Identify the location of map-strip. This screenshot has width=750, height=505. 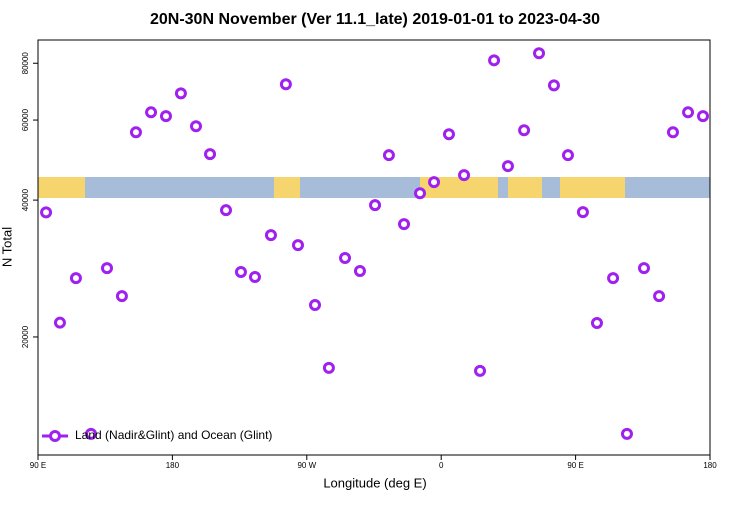
(374, 187).